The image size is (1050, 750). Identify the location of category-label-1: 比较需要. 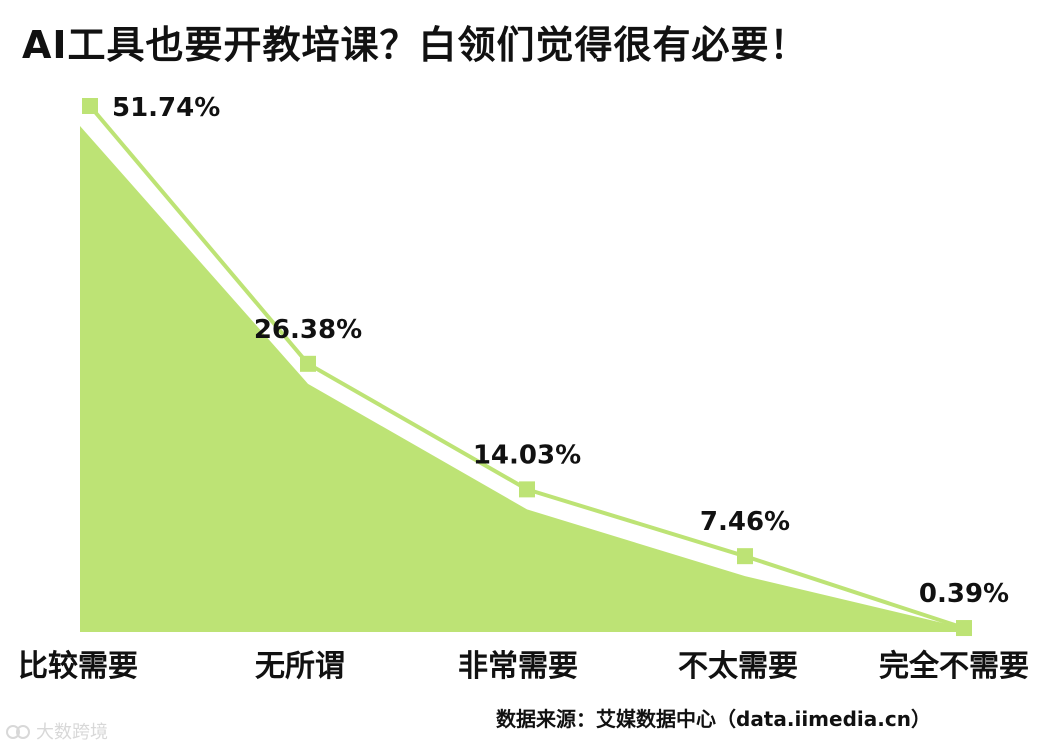
(78, 666).